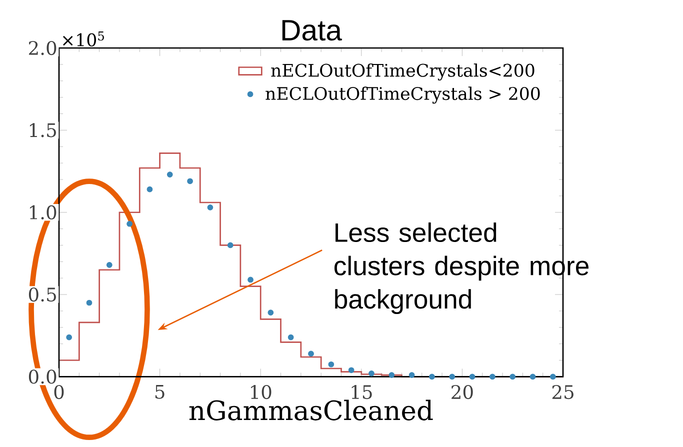 This screenshot has width=683, height=447. I want to click on x-axis-title: nGammasCleaned, so click(311, 410).